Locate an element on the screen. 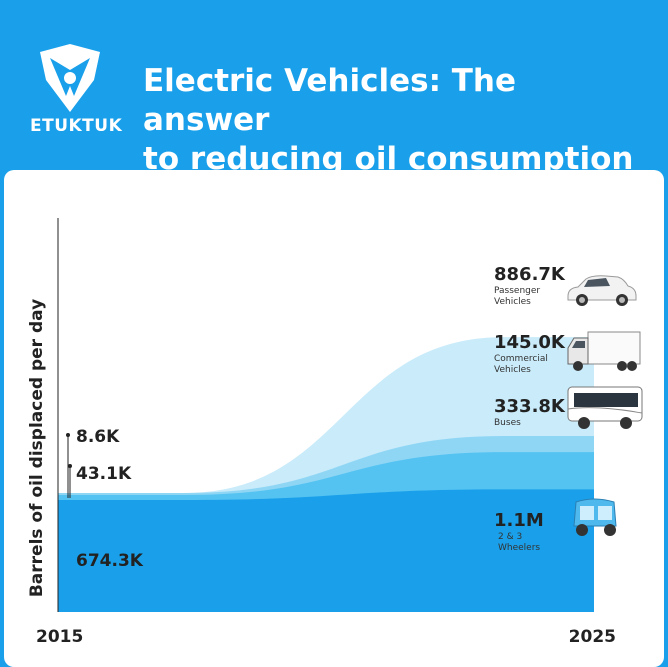 The width and height of the screenshot is (668, 667). brand-name: ETUKTUK is located at coordinates (76, 126).